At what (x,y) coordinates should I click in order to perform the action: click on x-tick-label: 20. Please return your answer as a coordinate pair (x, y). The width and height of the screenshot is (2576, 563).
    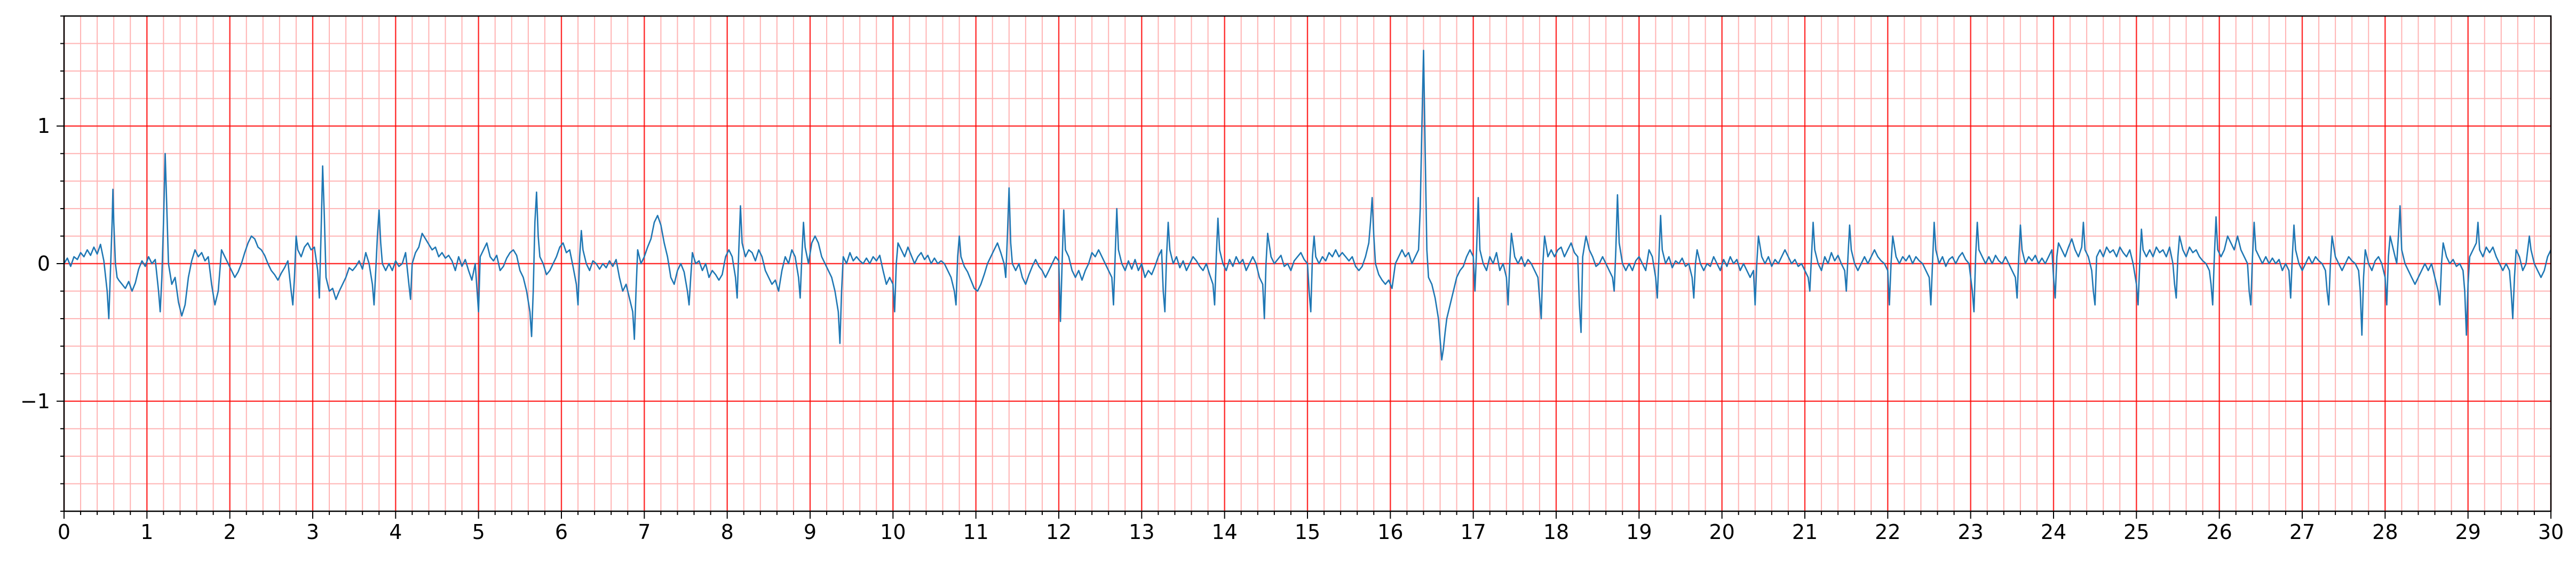
    Looking at the image, I should click on (1721, 532).